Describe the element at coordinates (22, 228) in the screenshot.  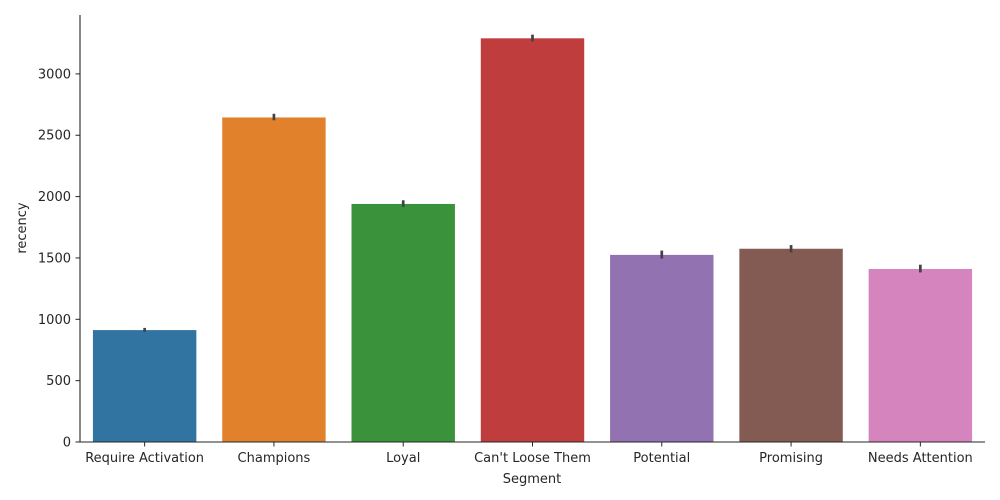
I see `y-axis-label: recency` at that location.